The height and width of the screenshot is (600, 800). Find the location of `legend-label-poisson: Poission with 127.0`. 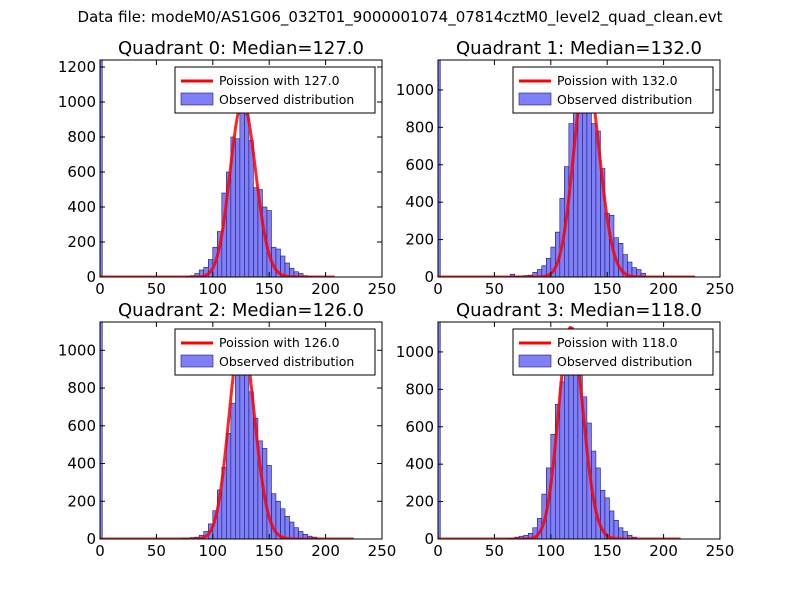

legend-label-poisson: Poission with 127.0 is located at coordinates (279, 80).